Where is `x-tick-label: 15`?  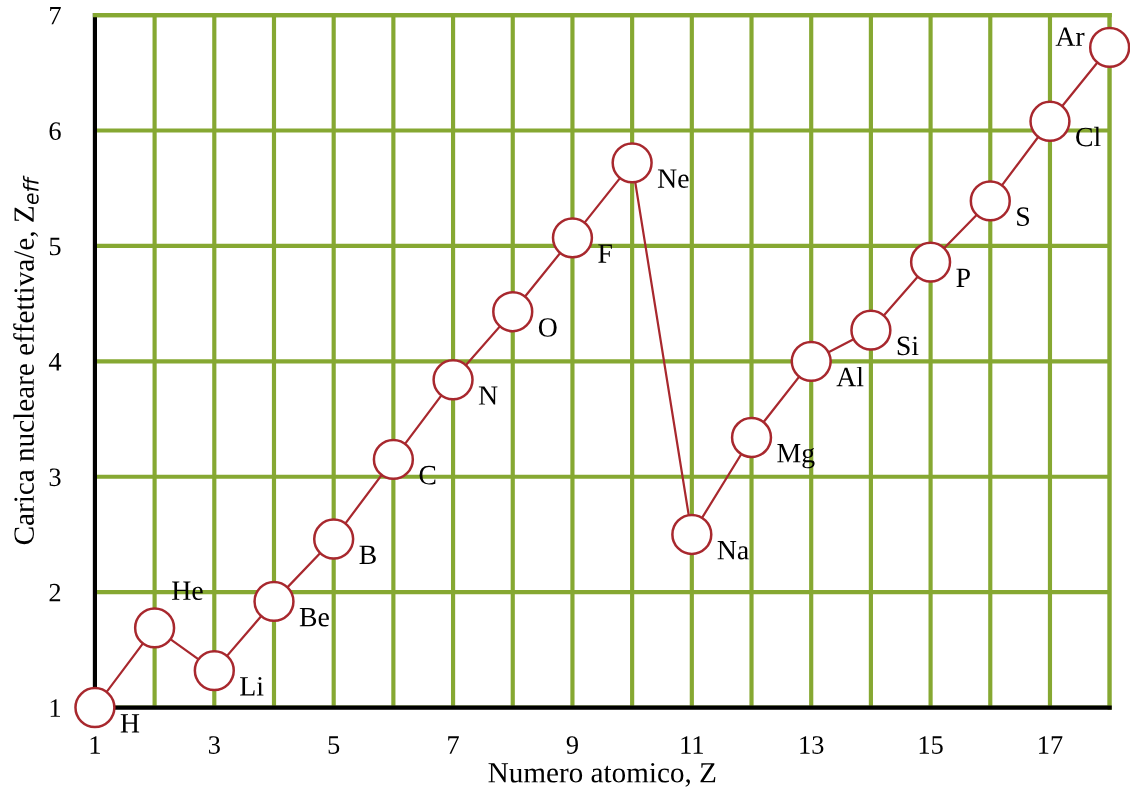
x-tick-label: 15 is located at coordinates (931, 745).